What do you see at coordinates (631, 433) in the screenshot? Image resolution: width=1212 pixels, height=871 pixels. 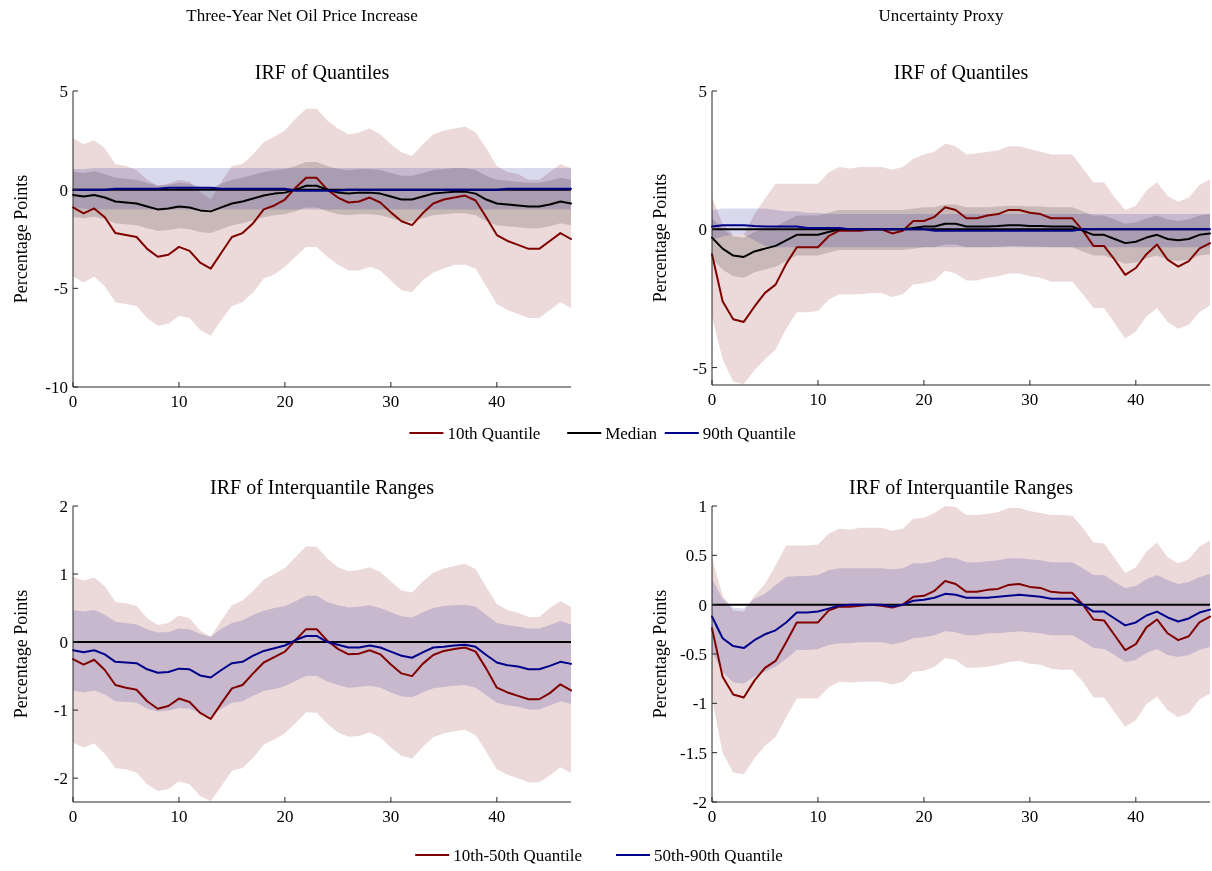 I see `legend-label: Median` at bounding box center [631, 433].